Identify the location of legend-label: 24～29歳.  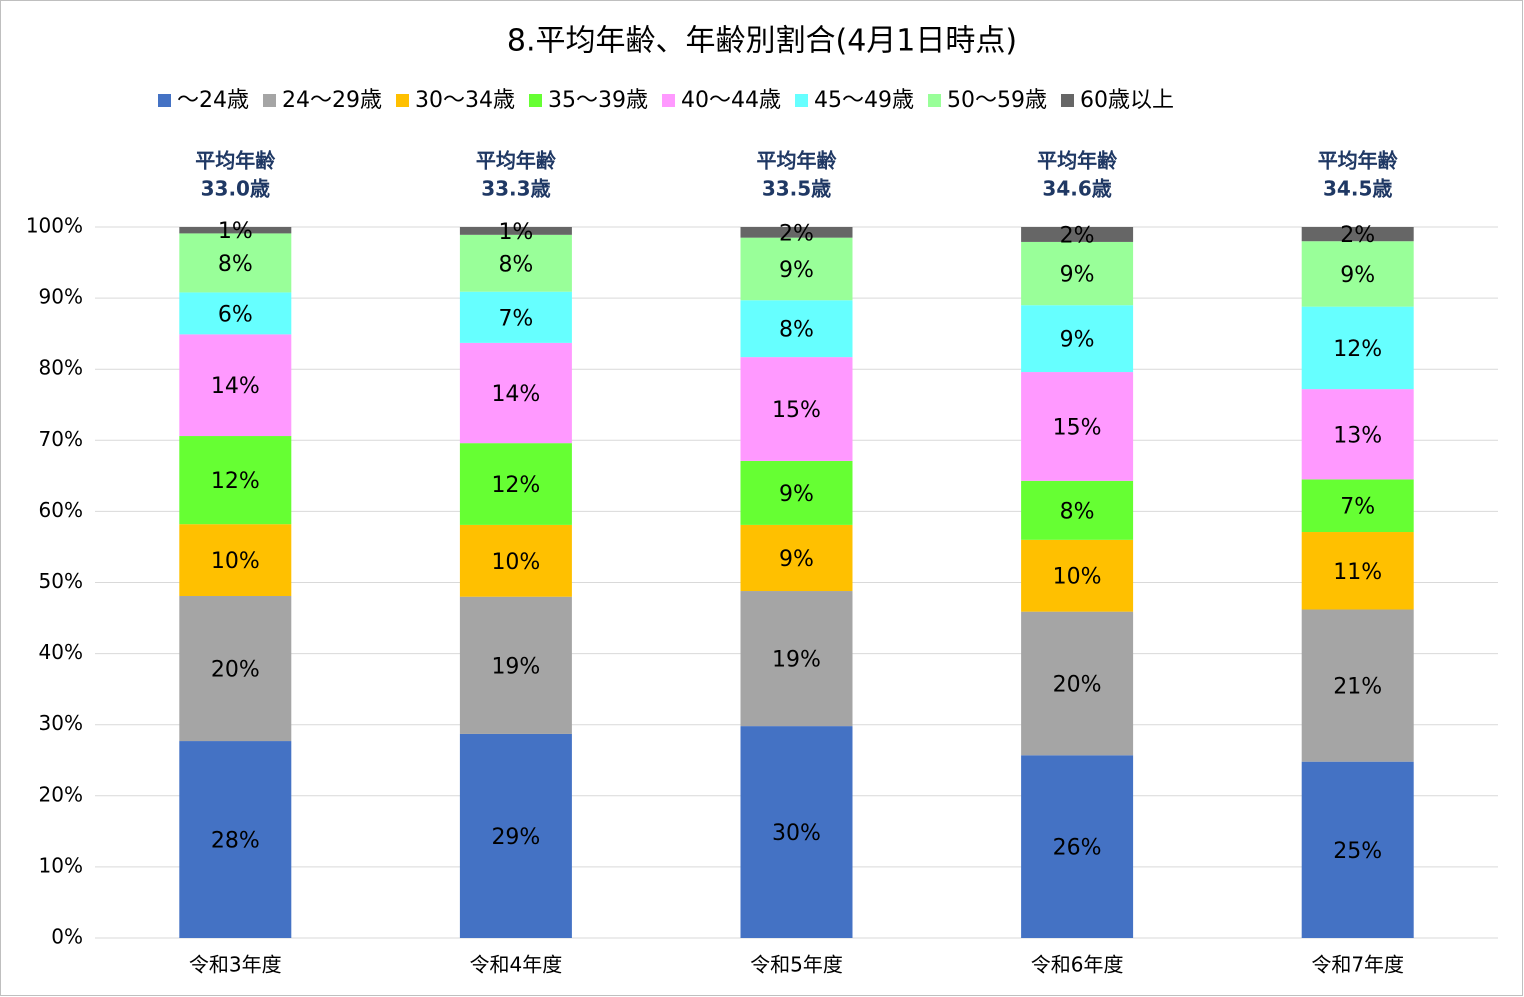
(332, 100).